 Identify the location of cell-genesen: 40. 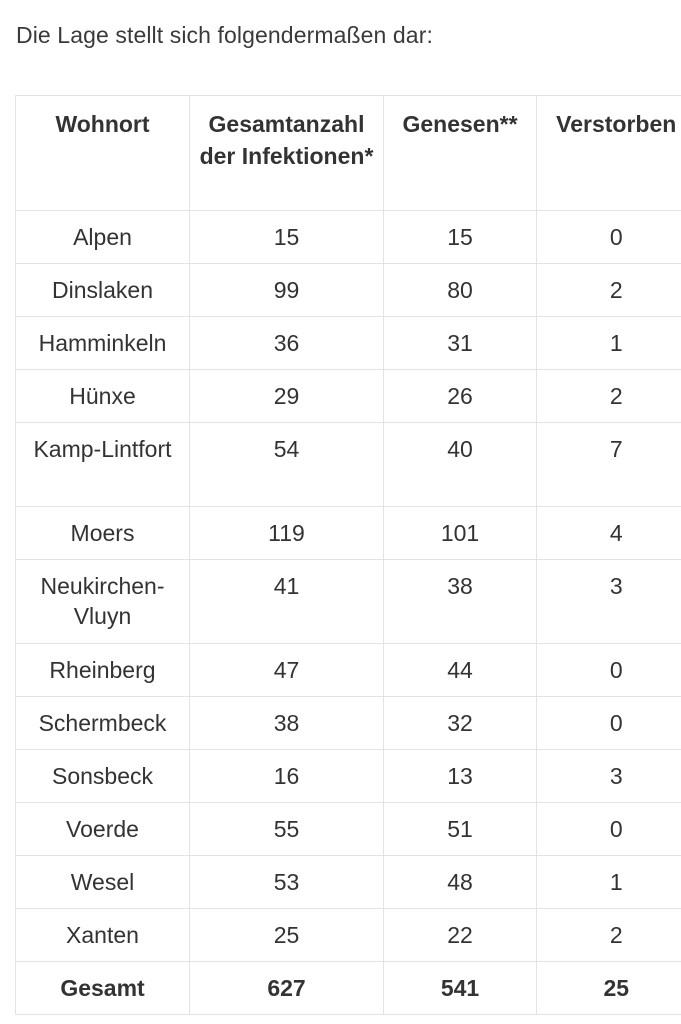
(460, 464).